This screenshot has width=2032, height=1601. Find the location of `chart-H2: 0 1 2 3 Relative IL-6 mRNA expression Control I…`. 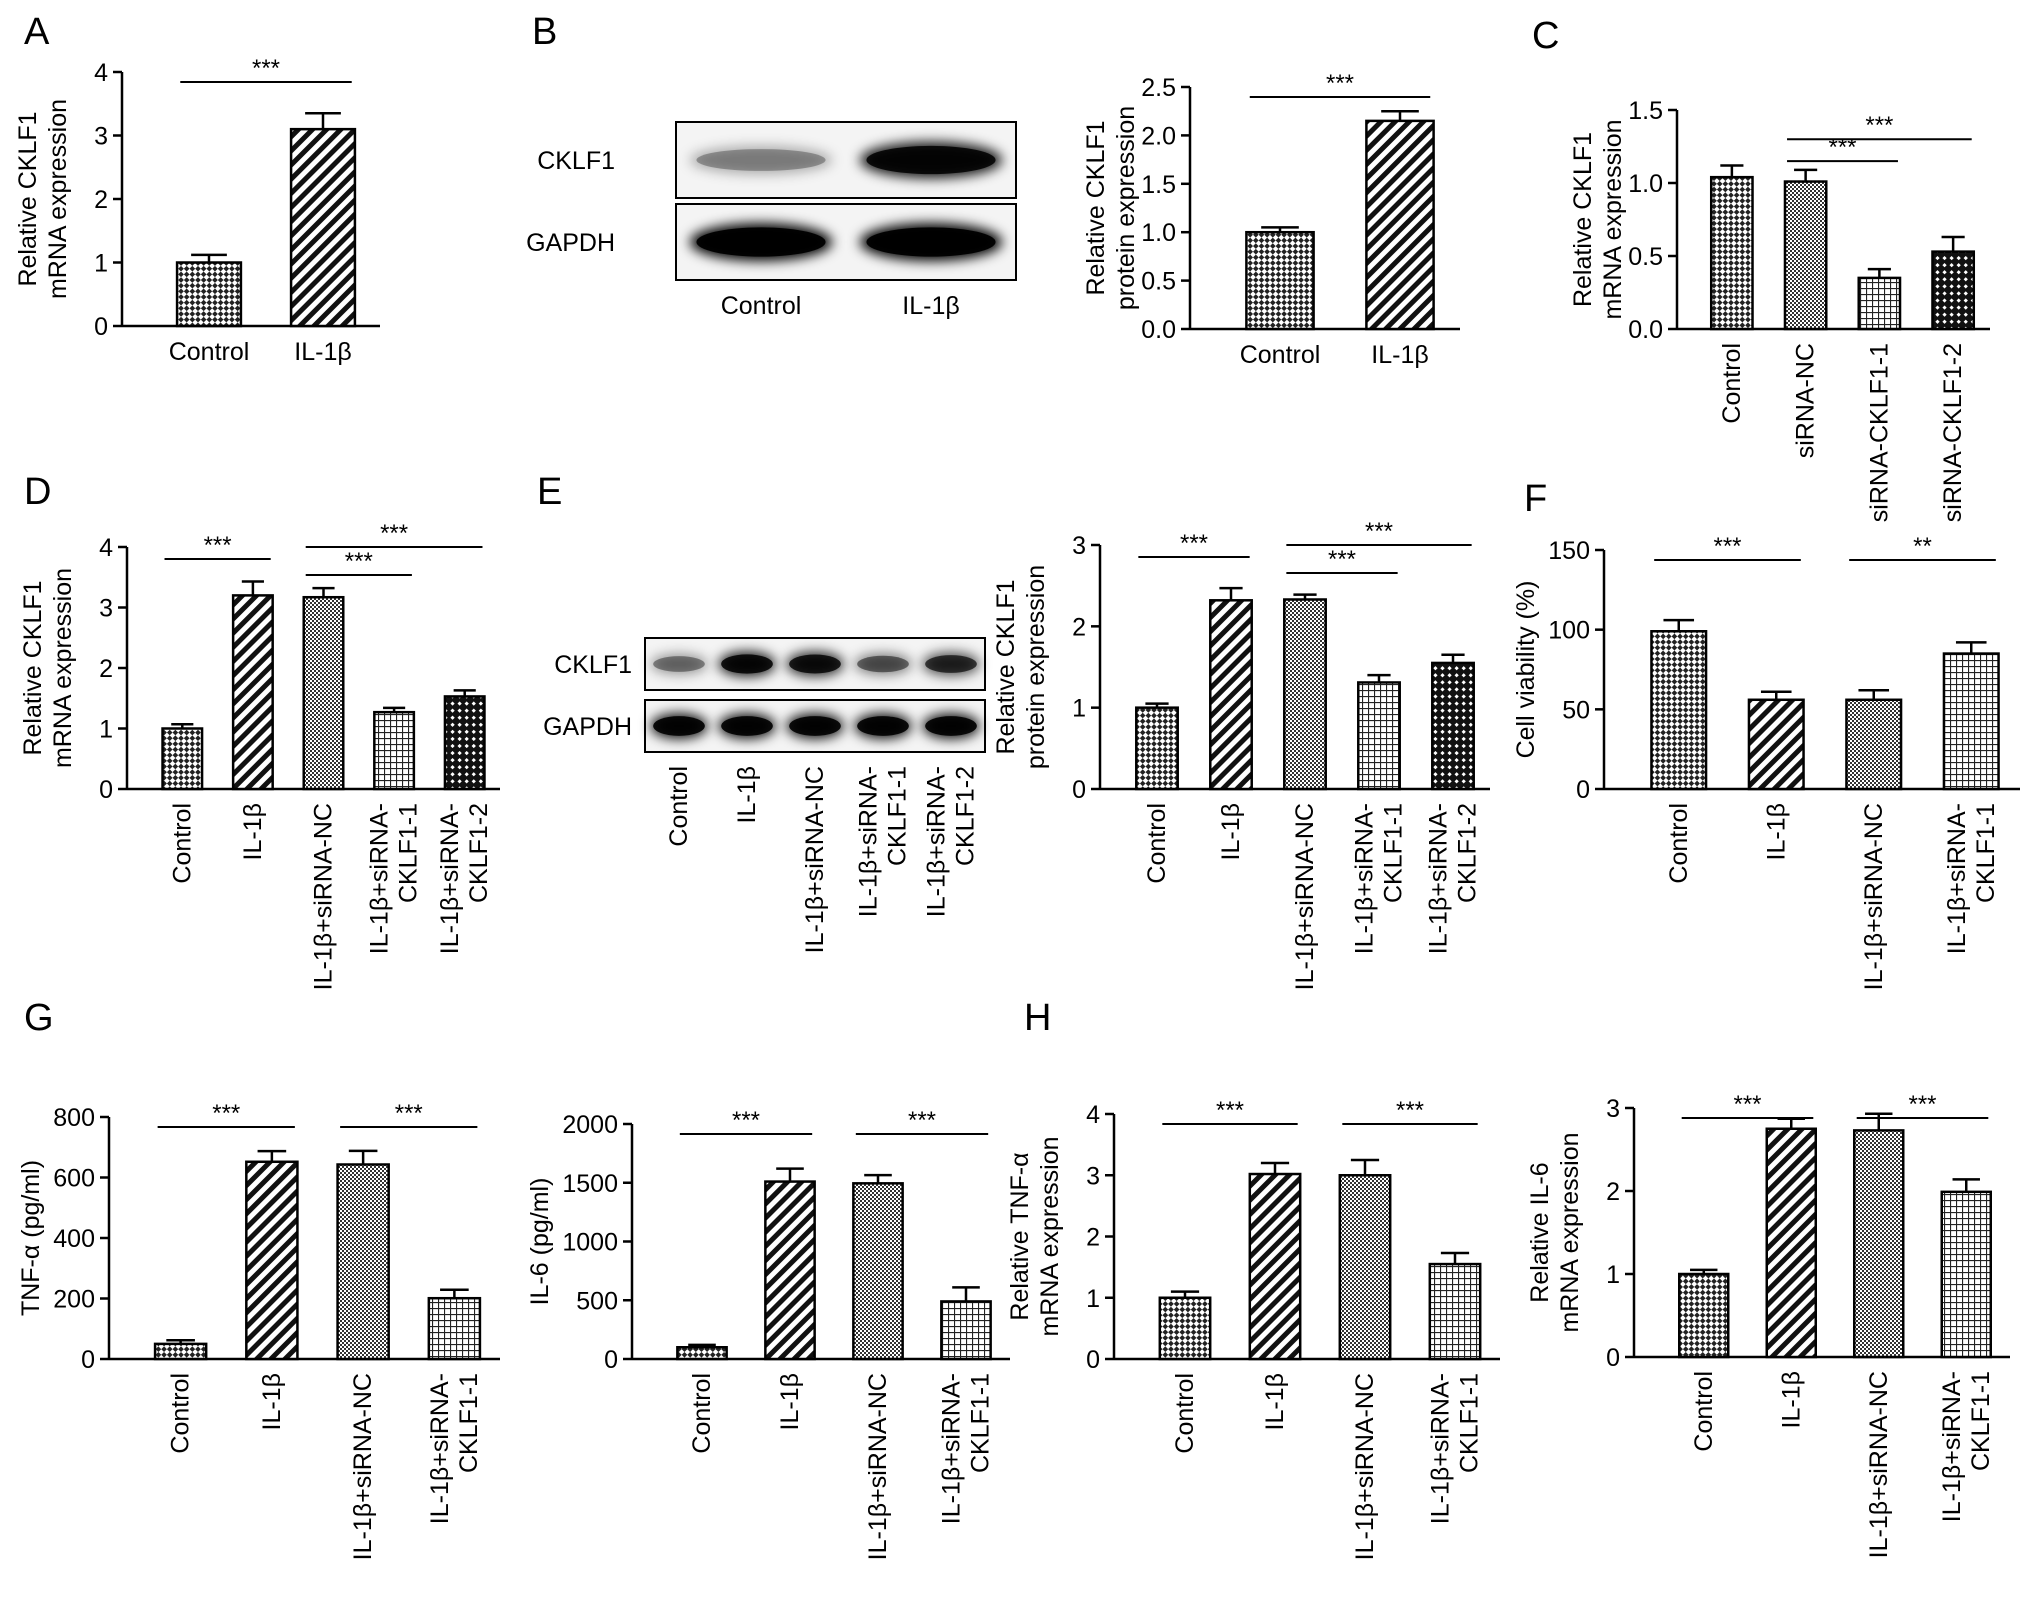

chart-H2: 0 1 2 3 Relative IL-6 mRNA expression Control I… is located at coordinates (1768, 1324).